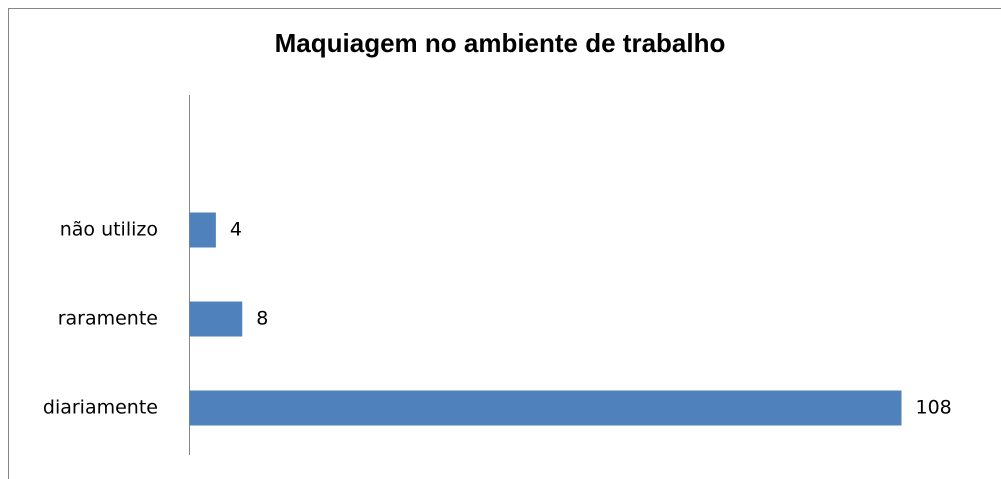 Image resolution: width=1001 pixels, height=479 pixels. Describe the element at coordinates (500, 43) in the screenshot. I see `chart-title: Maquiagem no ambiente de trabalho` at that location.